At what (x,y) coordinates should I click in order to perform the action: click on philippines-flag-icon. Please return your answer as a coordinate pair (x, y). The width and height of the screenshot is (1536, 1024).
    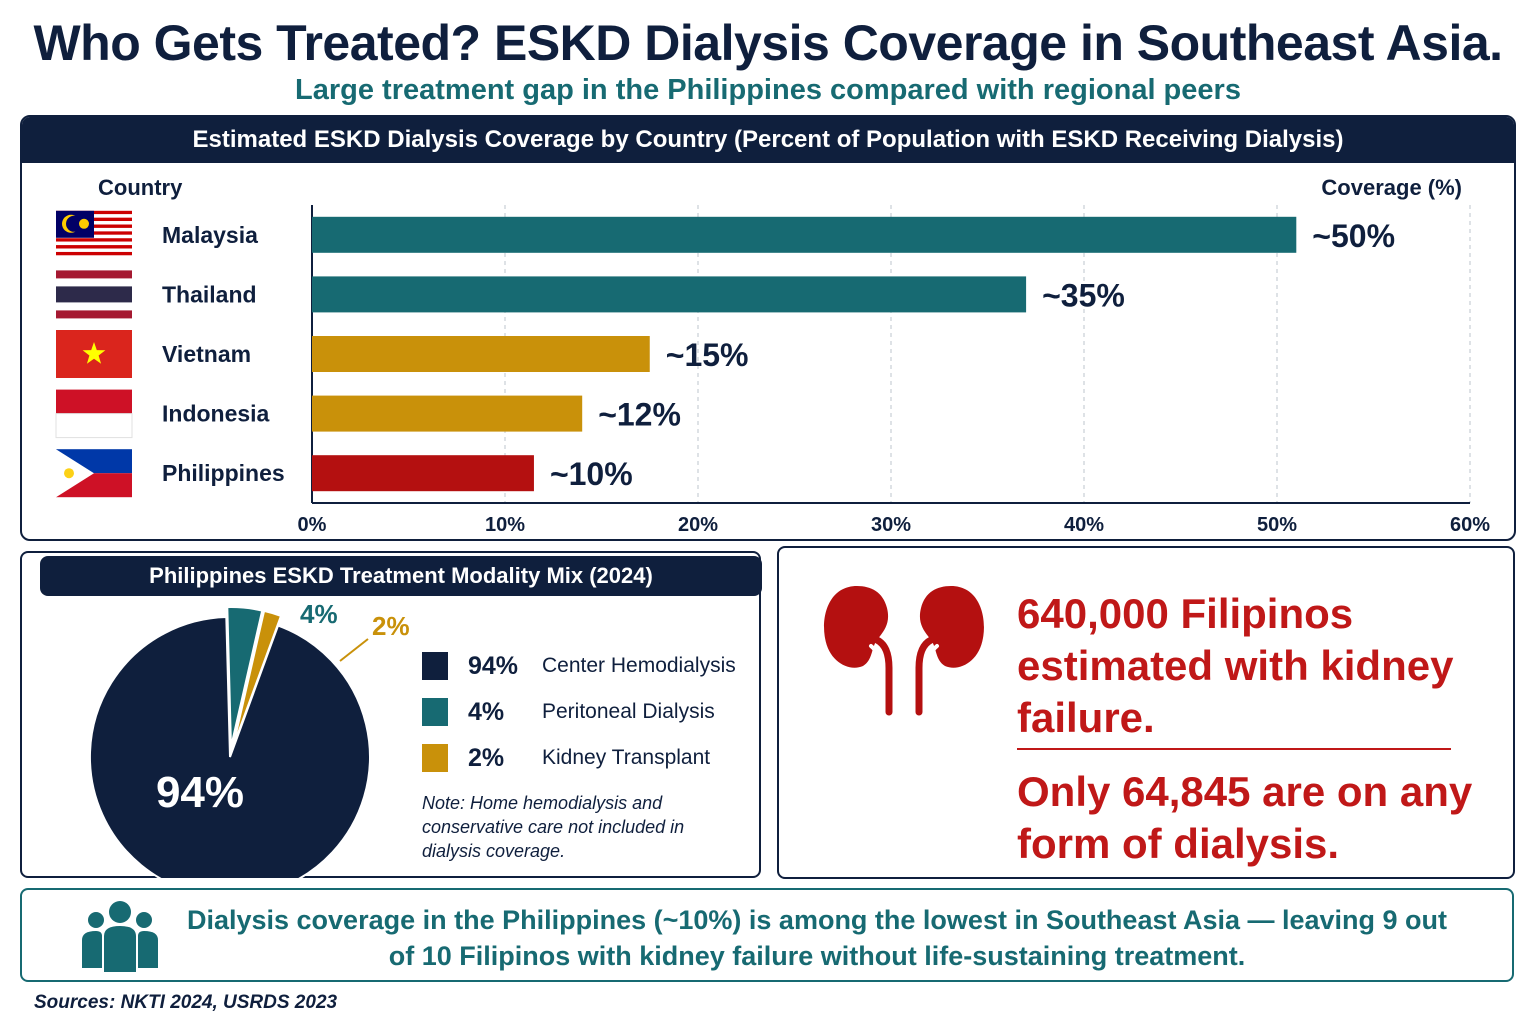
    Looking at the image, I should click on (94, 473).